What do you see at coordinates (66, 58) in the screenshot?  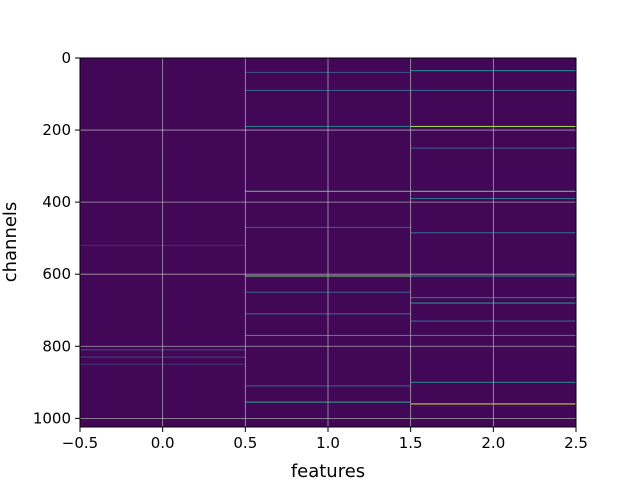 I see `y-tick-label: 0` at bounding box center [66, 58].